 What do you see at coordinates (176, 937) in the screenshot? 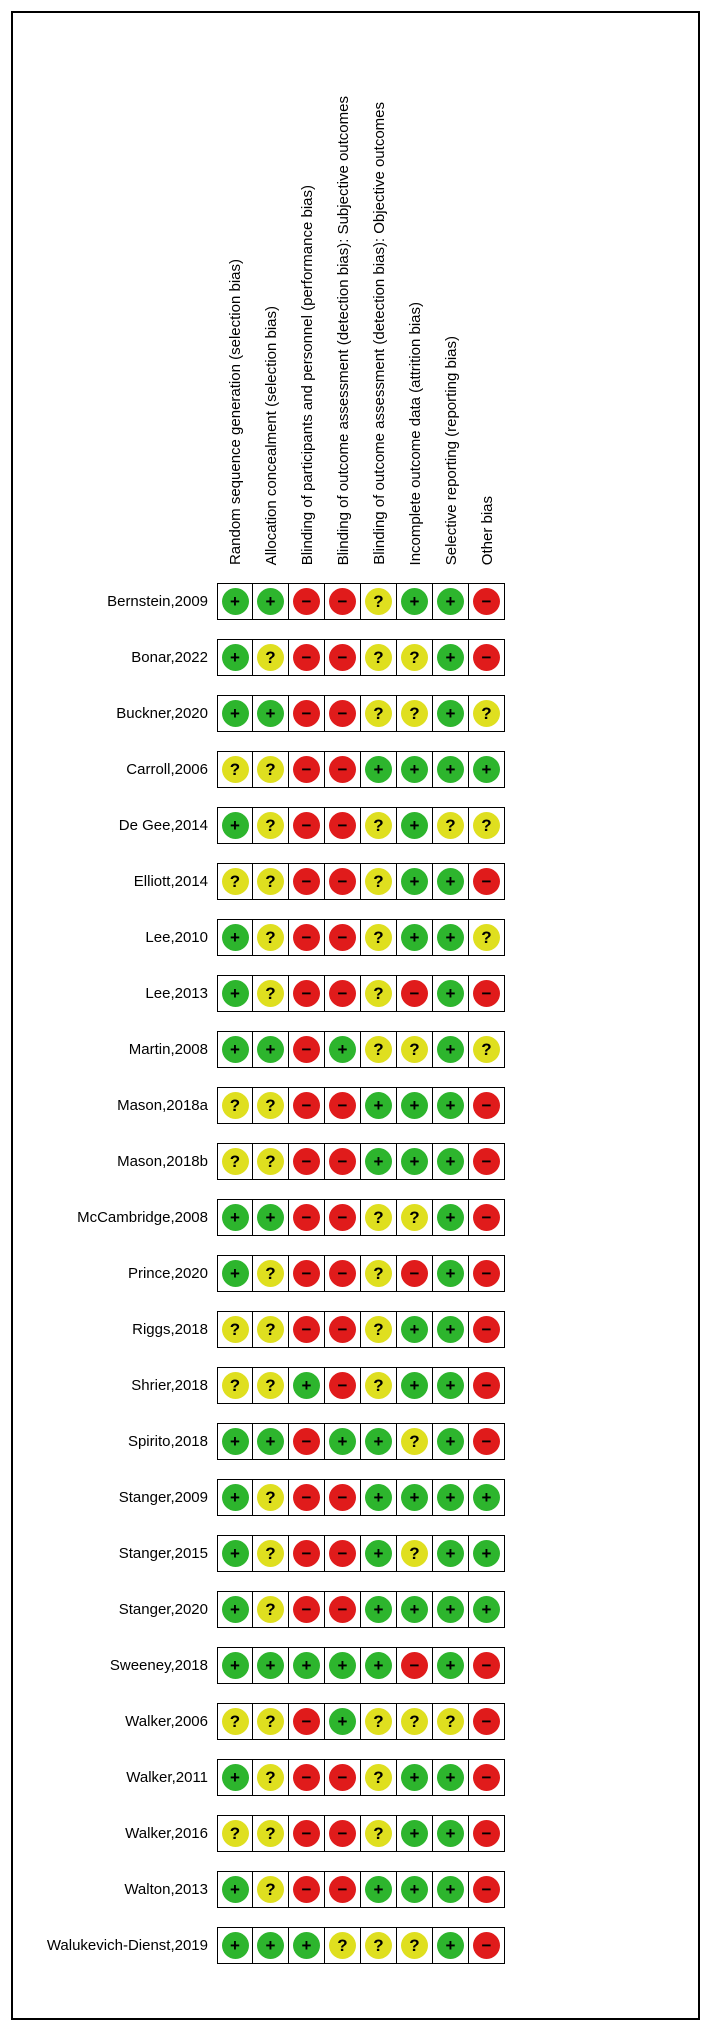
I see `study-label: Lee,2010` at bounding box center [176, 937].